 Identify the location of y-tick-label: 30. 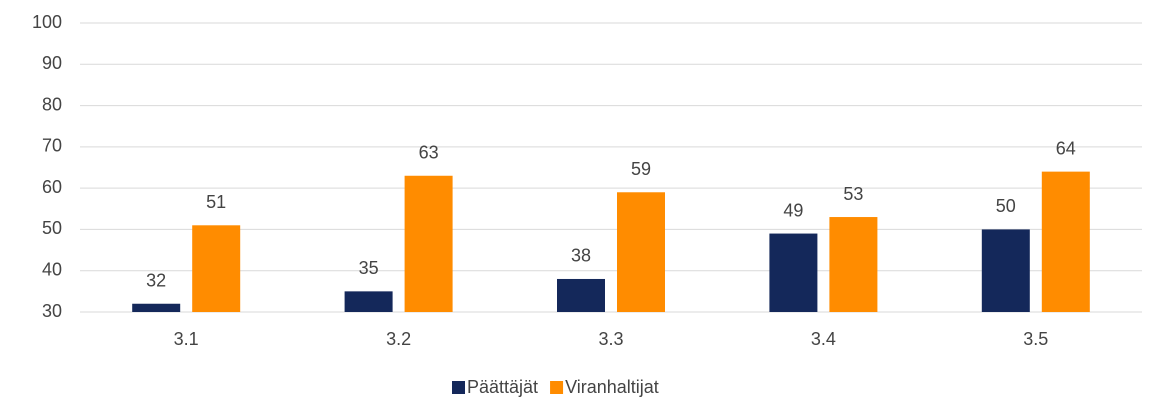
(52, 311).